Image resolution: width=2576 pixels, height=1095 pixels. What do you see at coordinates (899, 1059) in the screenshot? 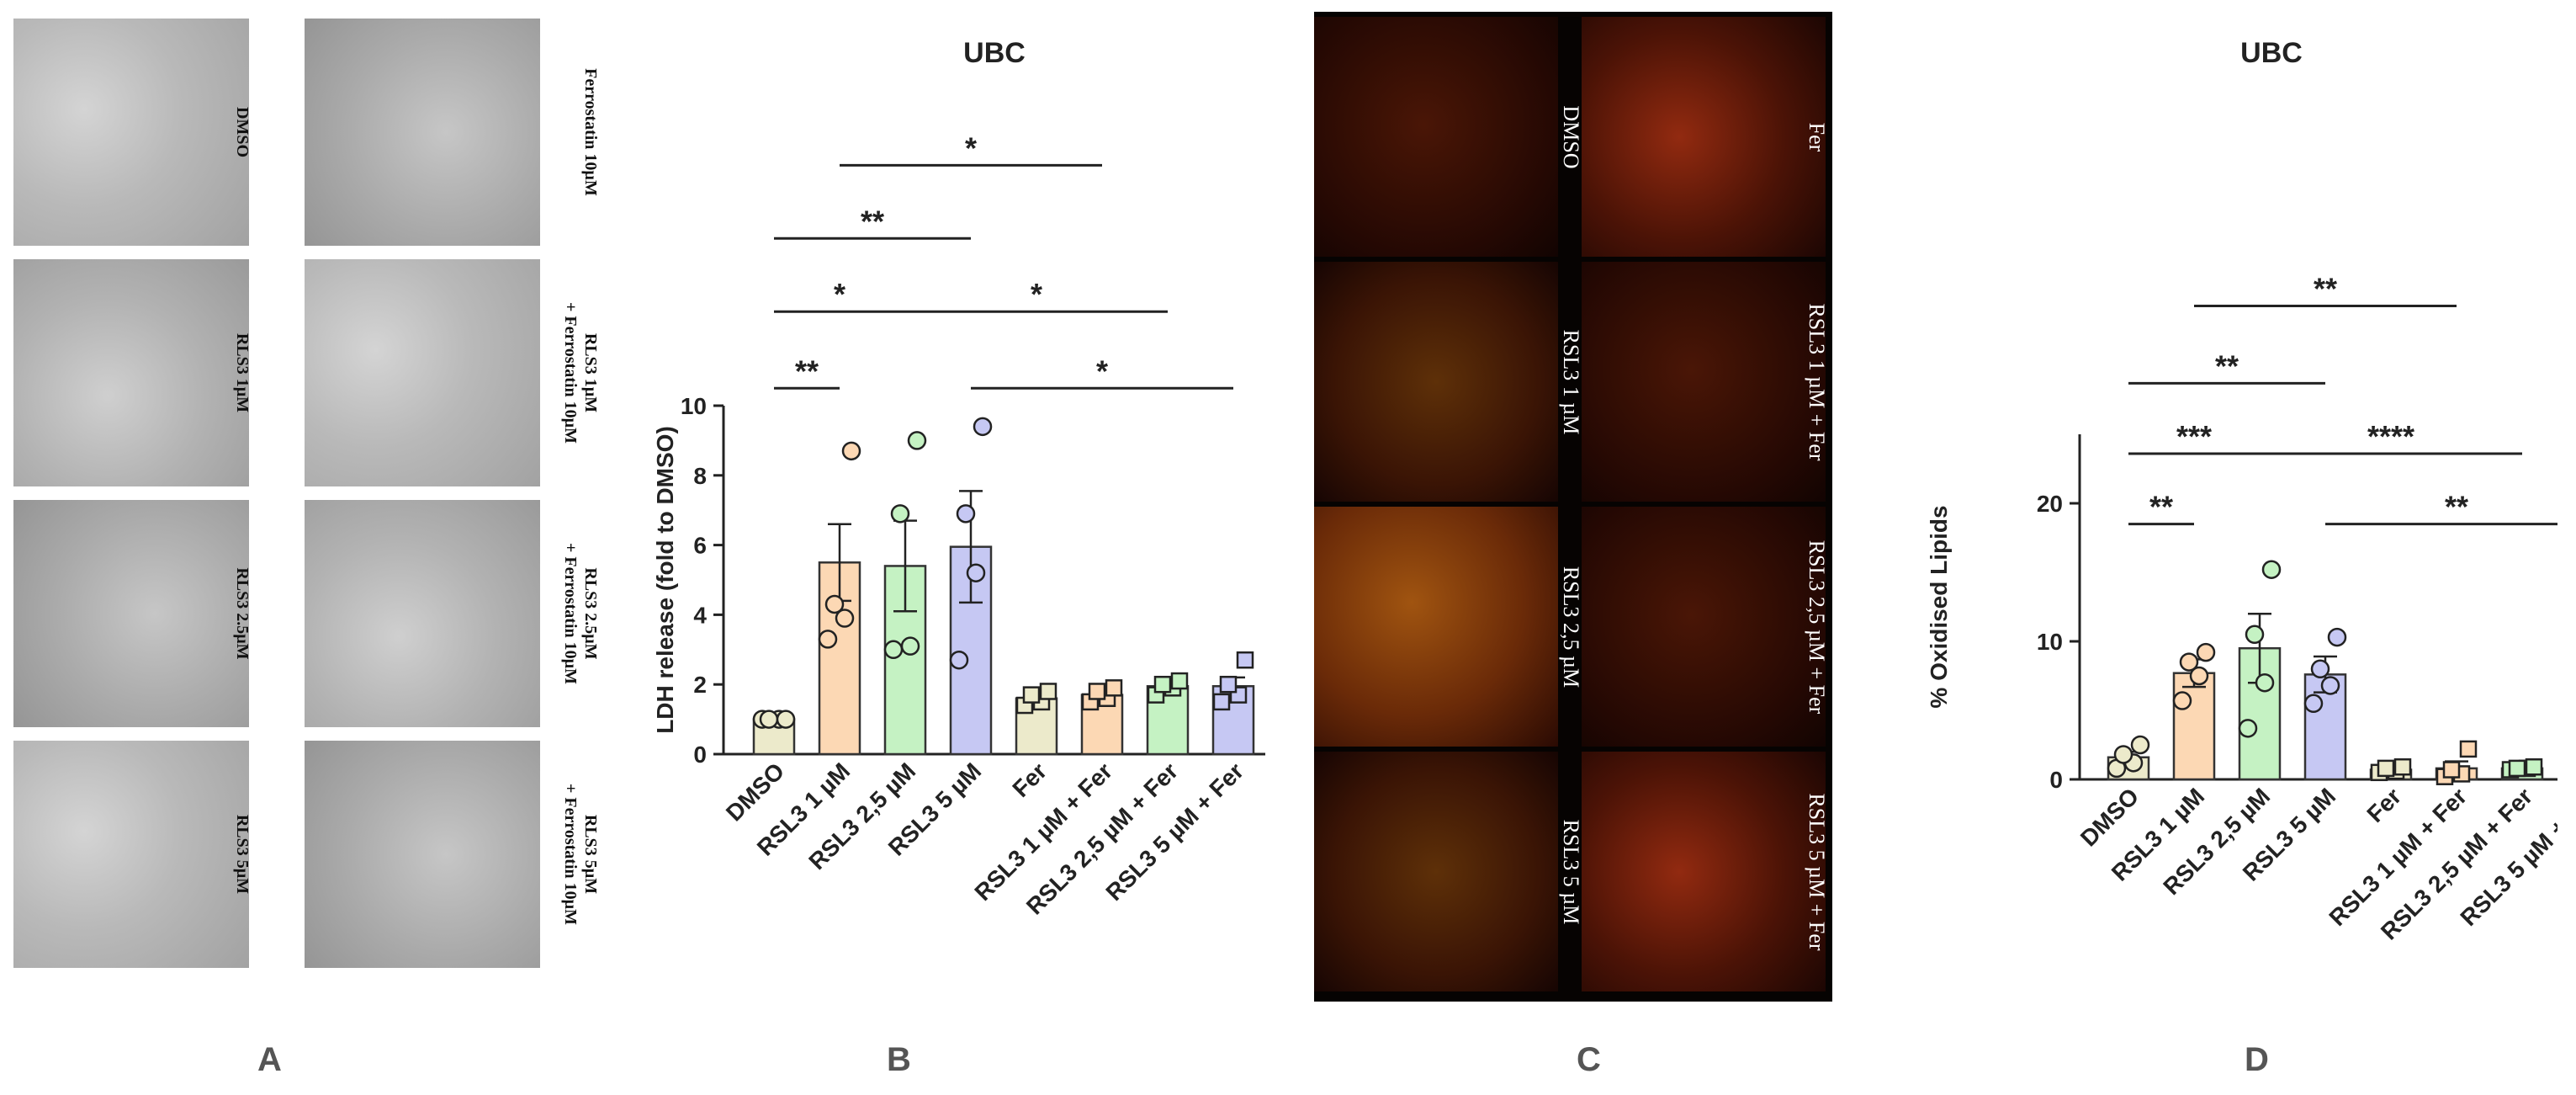
I see `panel-letter-b: B` at bounding box center [899, 1059].